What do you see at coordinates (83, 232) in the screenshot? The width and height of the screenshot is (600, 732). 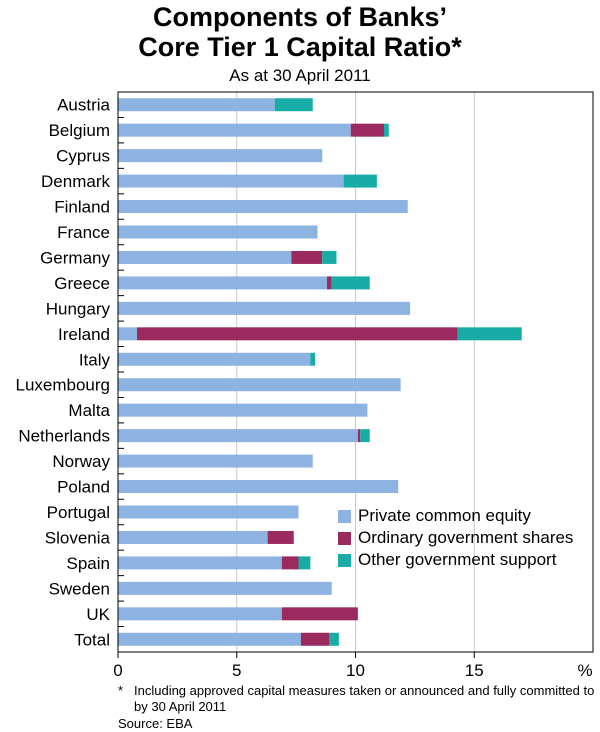 I see `category-label: France` at bounding box center [83, 232].